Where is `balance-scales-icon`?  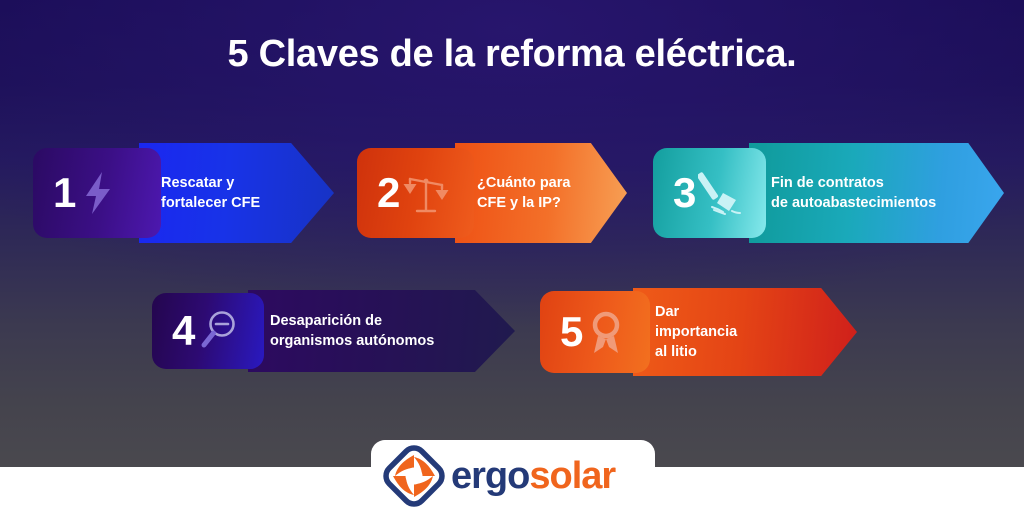
balance-scales-icon is located at coordinates (426, 193).